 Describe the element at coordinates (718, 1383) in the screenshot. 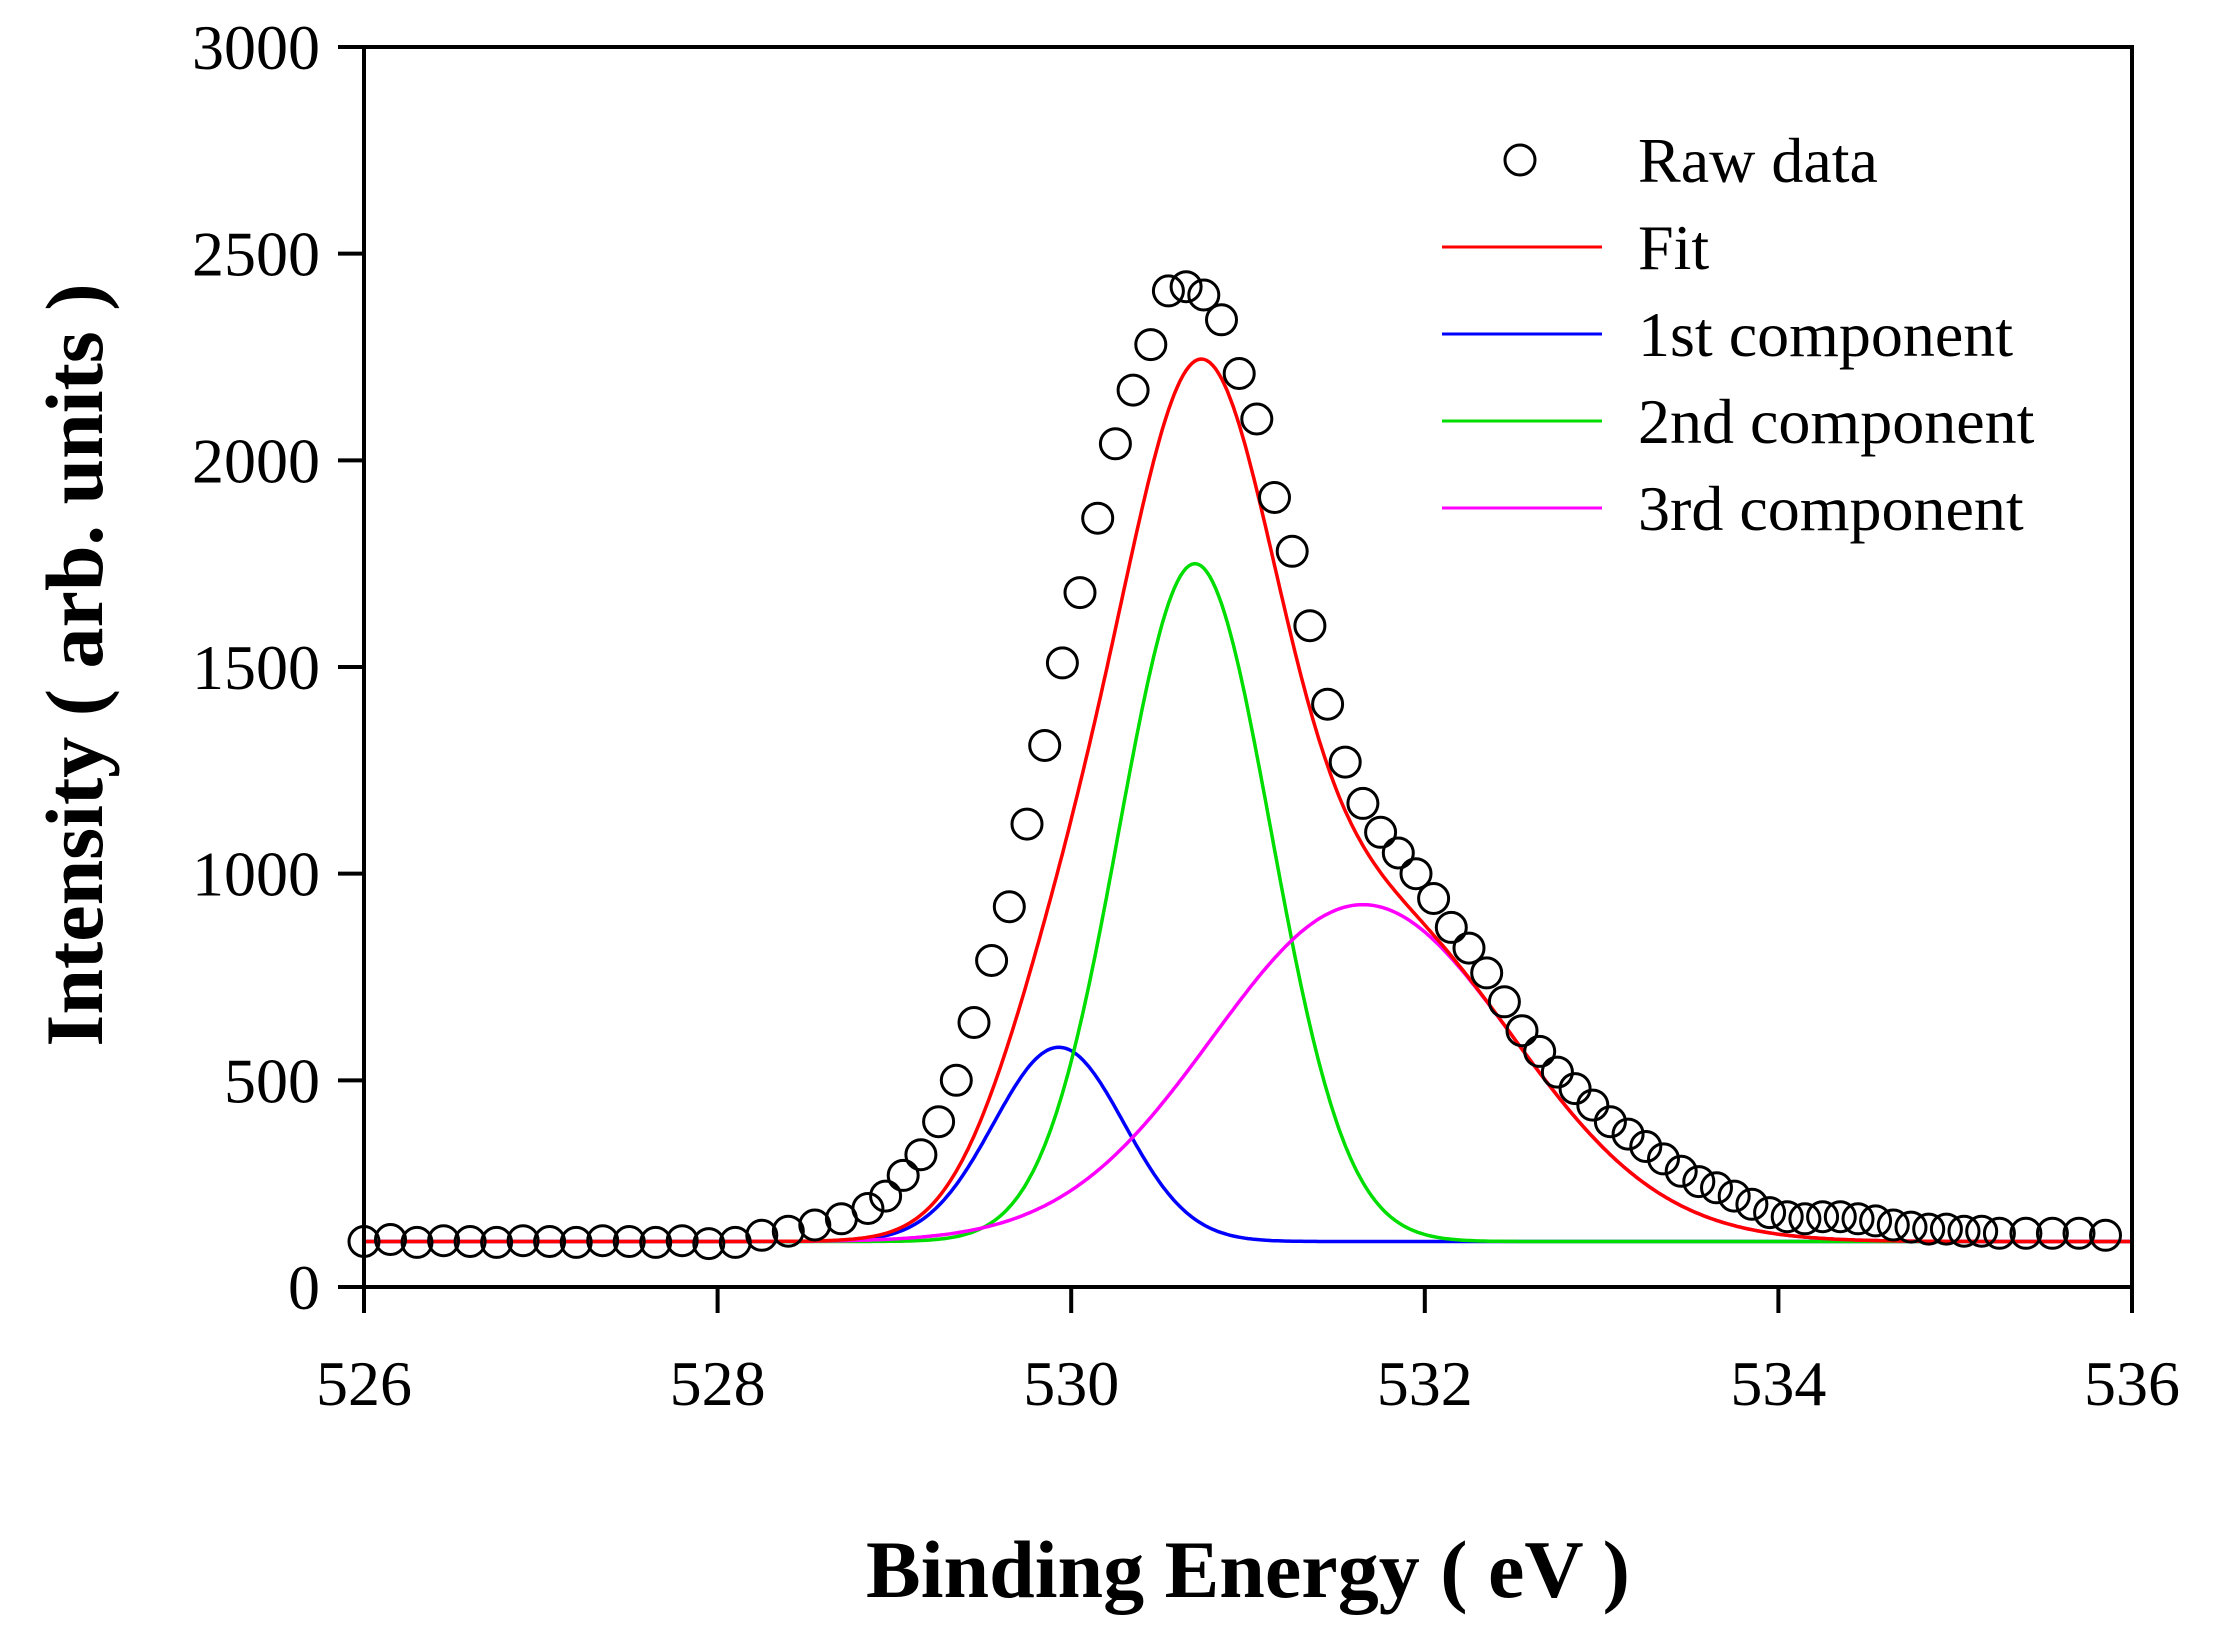

I see `x-tick-label-528: 528` at that location.